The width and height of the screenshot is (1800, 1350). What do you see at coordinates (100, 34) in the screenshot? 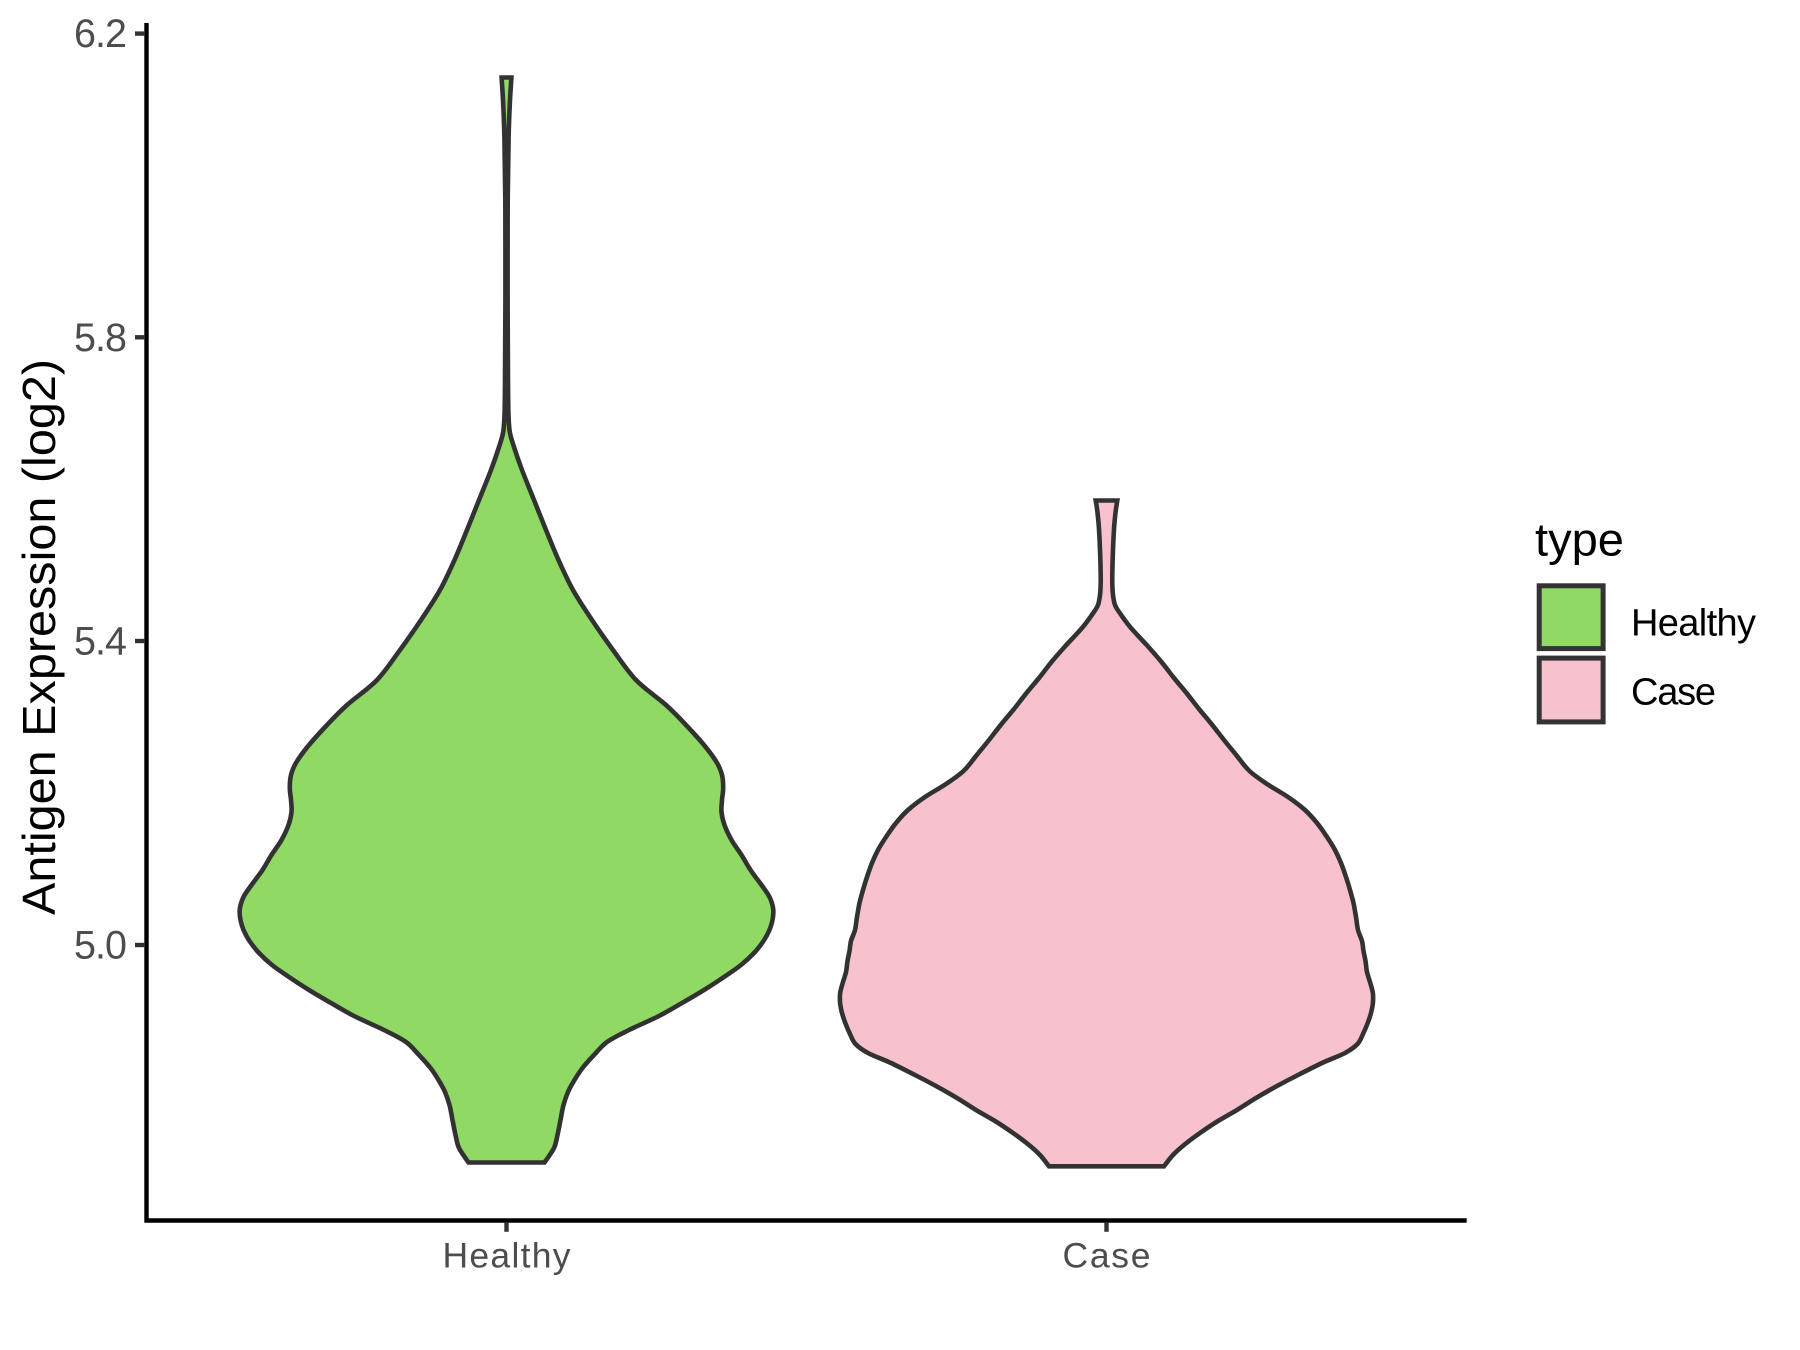
I see `svg-text: 6.2` at bounding box center [100, 34].